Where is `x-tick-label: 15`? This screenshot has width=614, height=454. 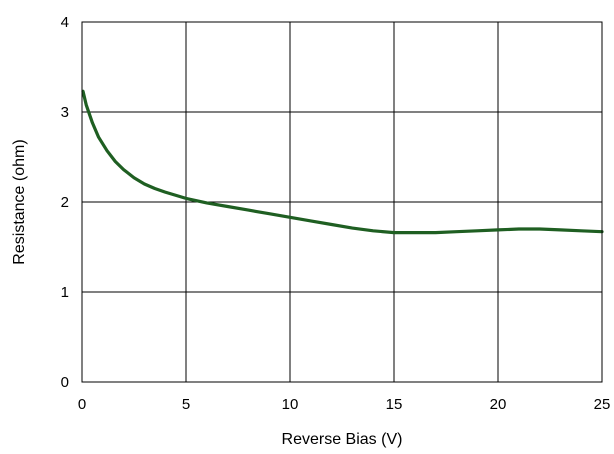
x-tick-label: 15 is located at coordinates (394, 404).